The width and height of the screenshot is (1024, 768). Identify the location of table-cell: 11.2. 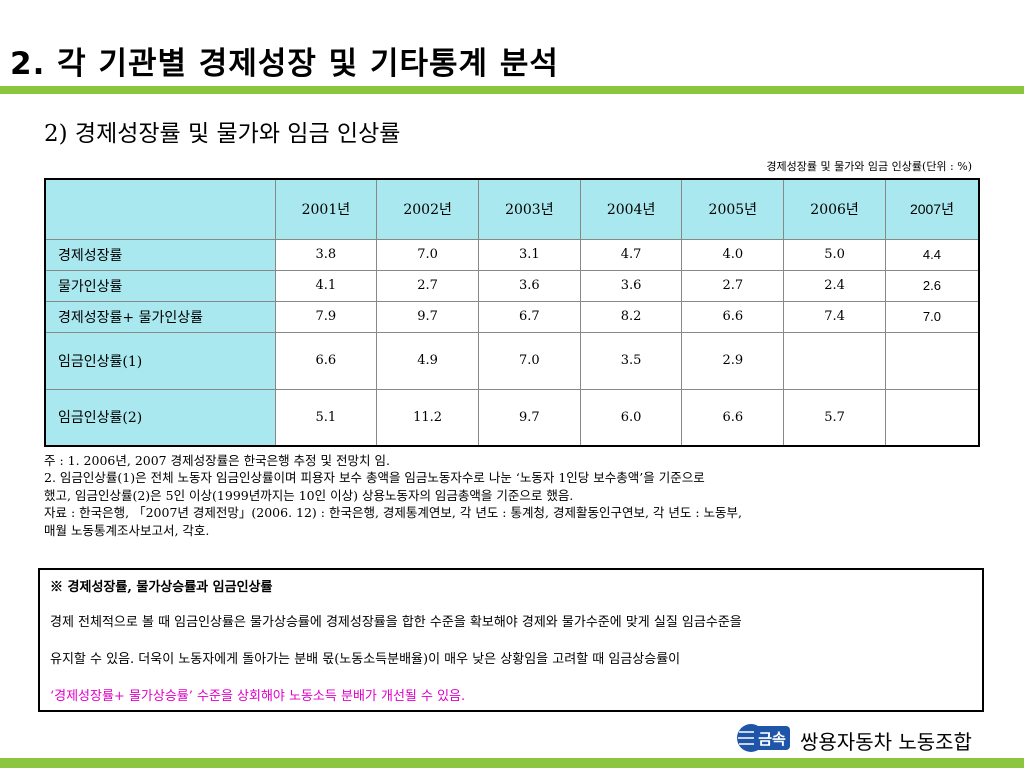
(427, 417).